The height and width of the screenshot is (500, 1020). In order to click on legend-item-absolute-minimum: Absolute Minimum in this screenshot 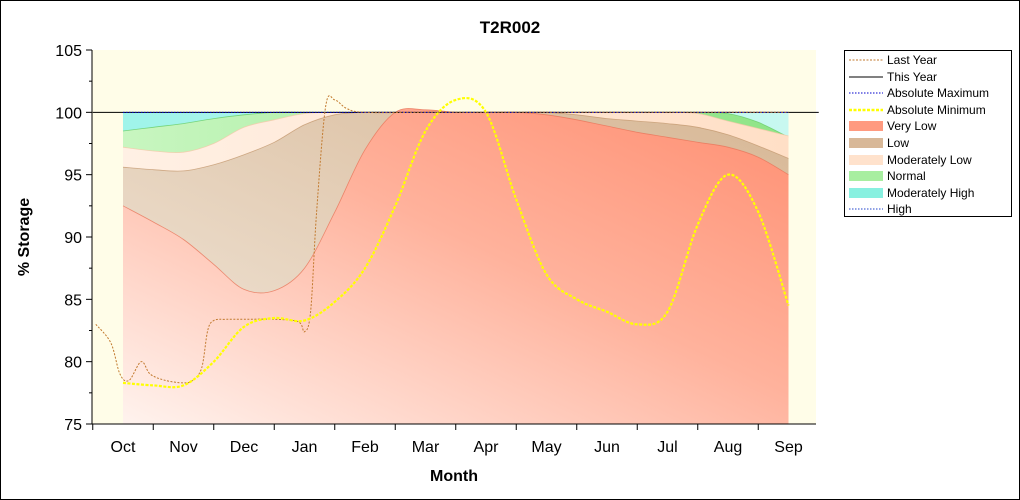, I will do `click(928, 110)`.